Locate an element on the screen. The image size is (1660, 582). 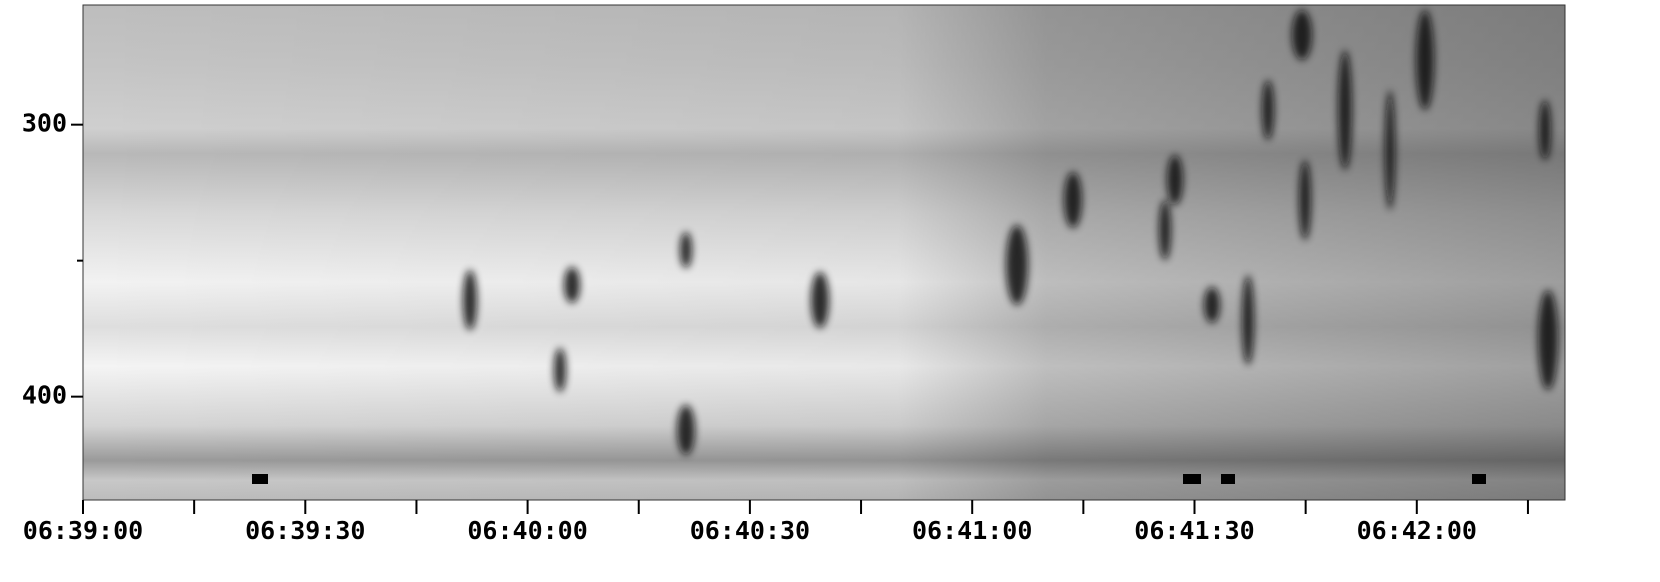
x-tick-label: 06:42:00 is located at coordinates (1417, 530).